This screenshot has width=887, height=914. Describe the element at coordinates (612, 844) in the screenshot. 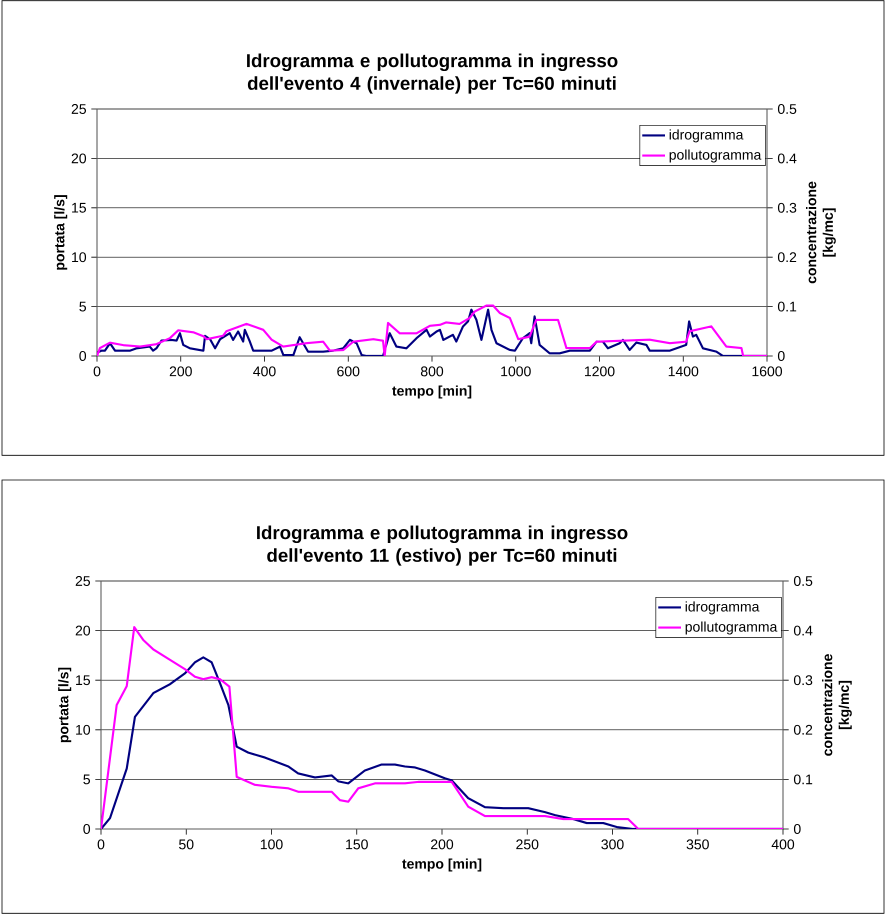

I see `x-tick-label: 300` at that location.